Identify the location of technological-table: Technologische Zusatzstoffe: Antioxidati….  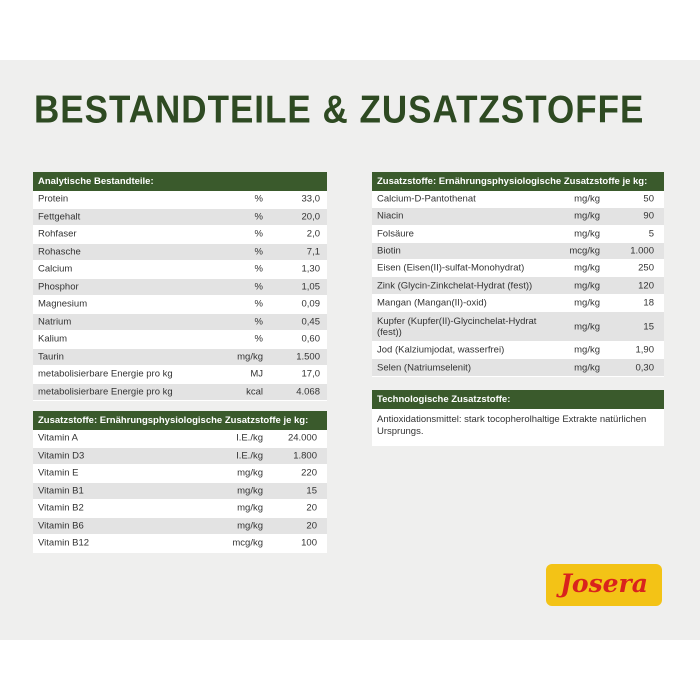
(518, 418).